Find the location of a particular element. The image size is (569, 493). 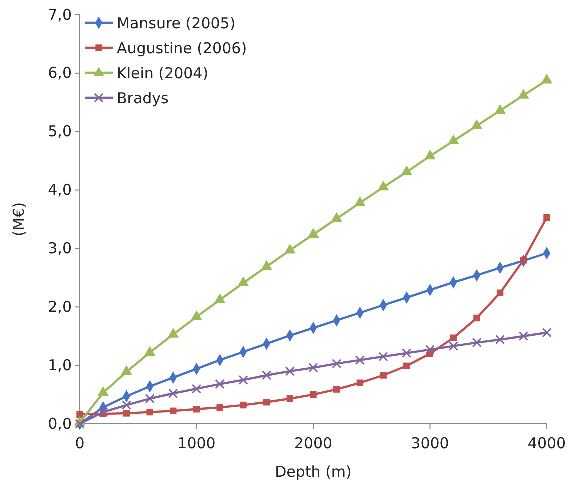

y-tick-label: 0,0 is located at coordinates (60, 423).